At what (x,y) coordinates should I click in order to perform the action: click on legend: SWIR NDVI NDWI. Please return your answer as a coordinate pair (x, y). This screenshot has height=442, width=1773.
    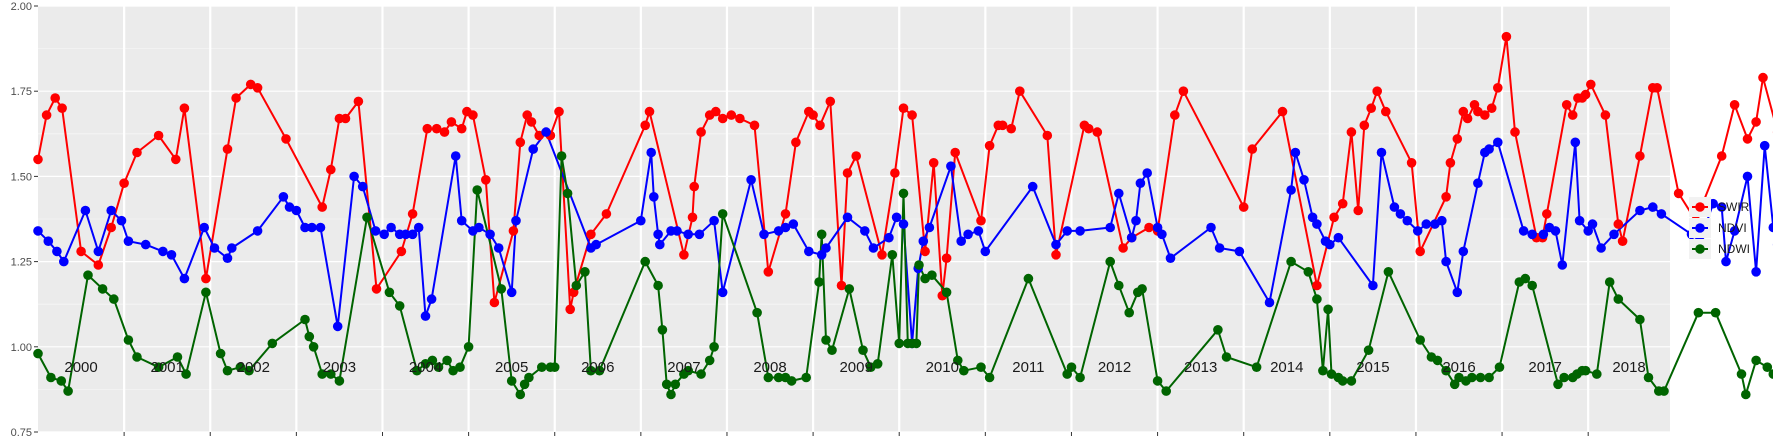
    Looking at the image, I should click on (1719, 228).